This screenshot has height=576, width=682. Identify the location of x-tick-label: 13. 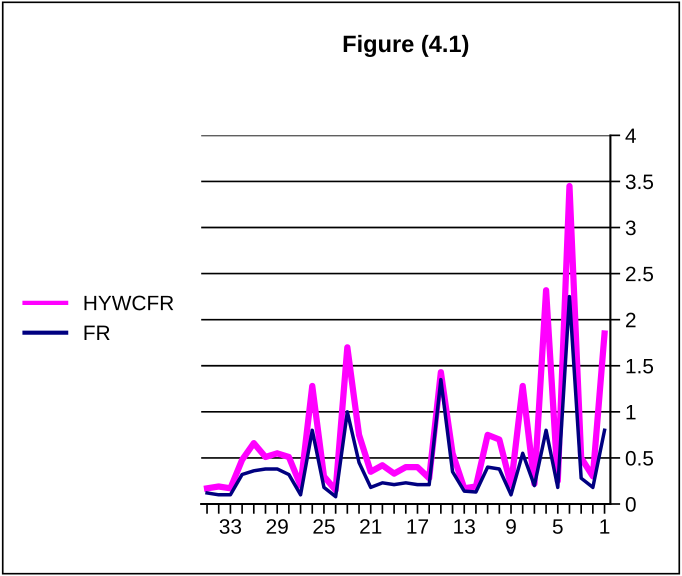
(464, 526).